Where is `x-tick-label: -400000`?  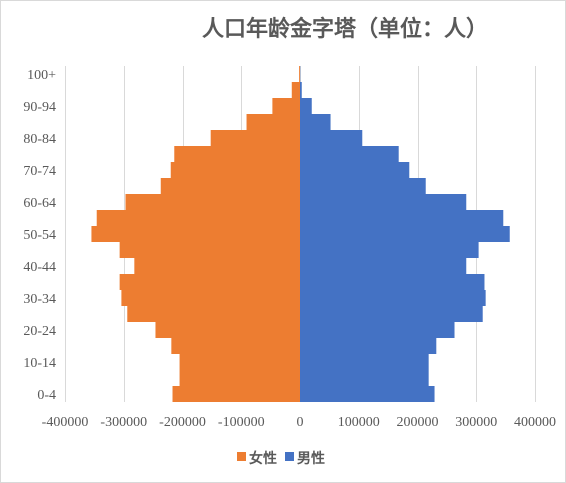
x-tick-label: -400000 is located at coordinates (65, 422).